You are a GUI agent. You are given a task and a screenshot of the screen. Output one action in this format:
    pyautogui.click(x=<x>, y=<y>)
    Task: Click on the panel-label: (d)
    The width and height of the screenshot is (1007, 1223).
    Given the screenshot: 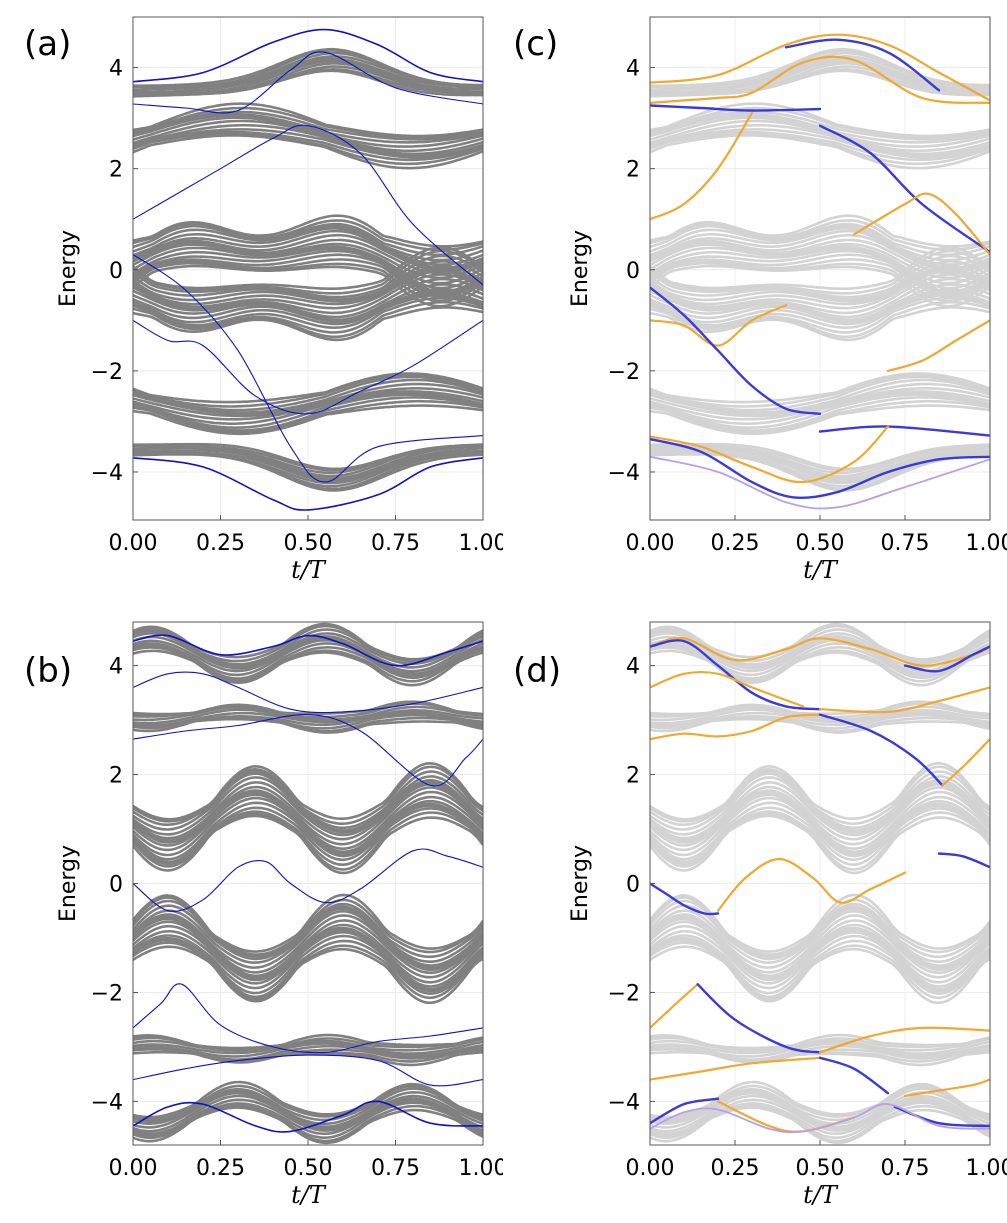 What is the action you would take?
    pyautogui.click(x=537, y=671)
    